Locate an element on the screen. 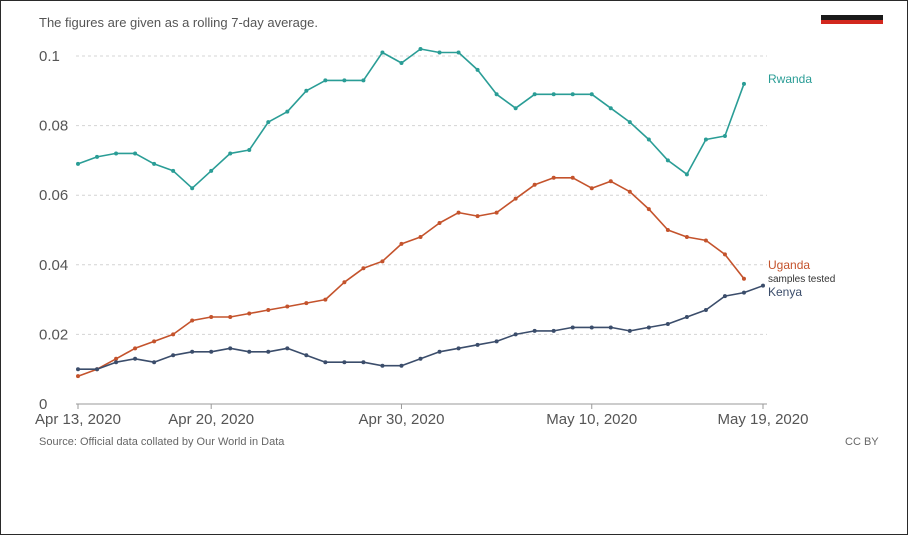  x-tick-label: May 19, 2020 is located at coordinates (763, 419).